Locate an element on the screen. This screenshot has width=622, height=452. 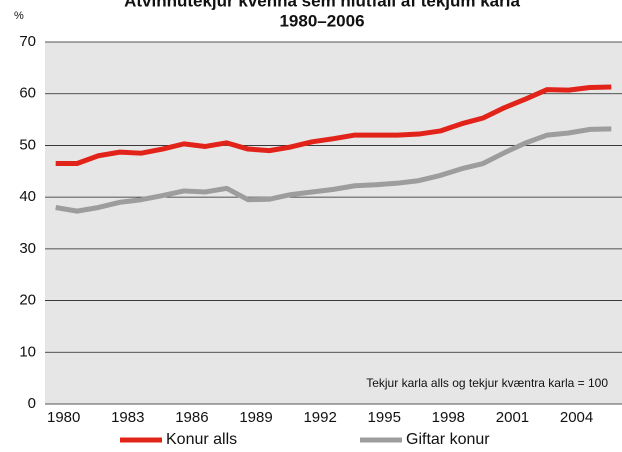
x-tick-label: 1992 is located at coordinates (319, 417).